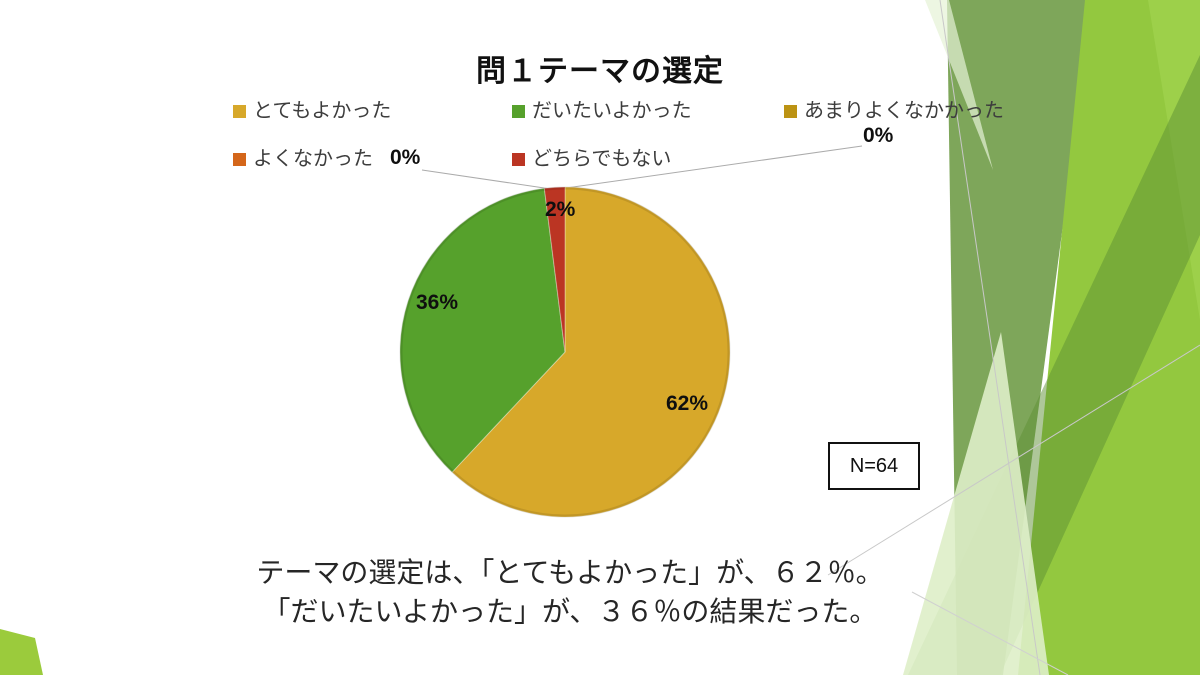 This screenshot has height=675, width=1200. I want to click on data-label-mostly-good: 36%, so click(437, 302).